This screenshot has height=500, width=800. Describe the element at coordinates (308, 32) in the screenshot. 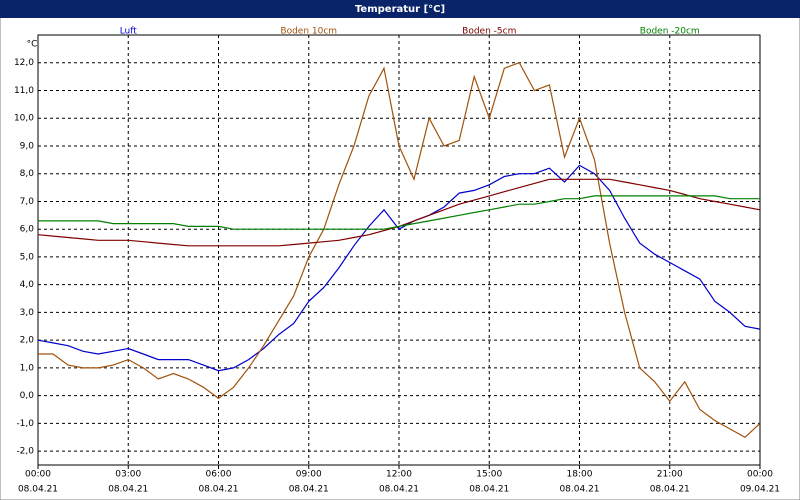

I see `legend-entry: Boden 10cm` at that location.